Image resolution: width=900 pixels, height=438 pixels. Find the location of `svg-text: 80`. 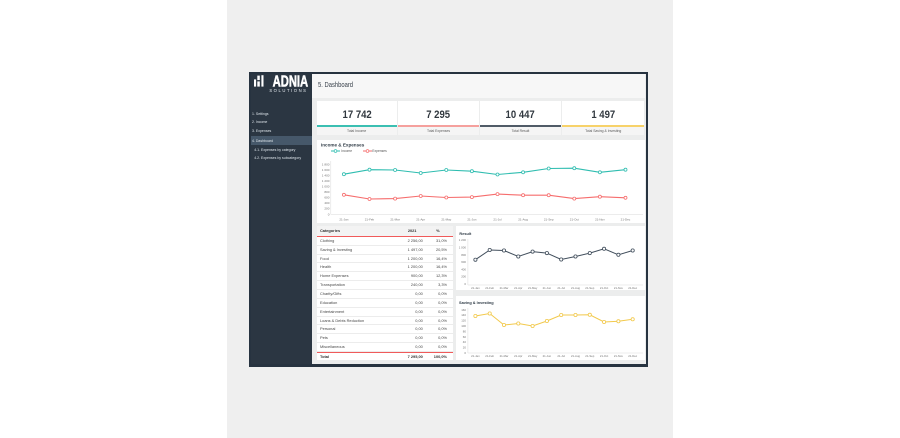

svg-text: 80 is located at coordinates (464, 331).